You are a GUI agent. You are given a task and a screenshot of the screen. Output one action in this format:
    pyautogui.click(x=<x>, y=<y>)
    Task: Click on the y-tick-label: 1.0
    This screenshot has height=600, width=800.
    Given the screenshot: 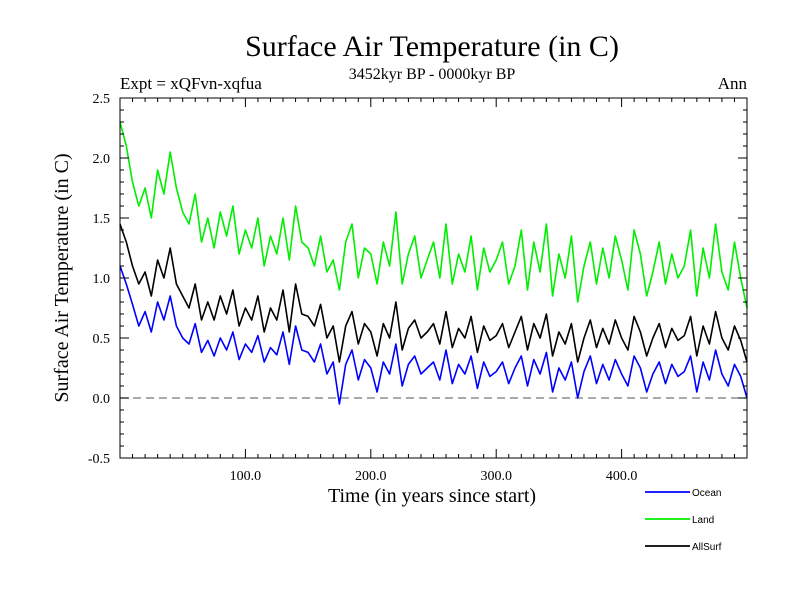 What is the action you would take?
    pyautogui.click(x=102, y=279)
    